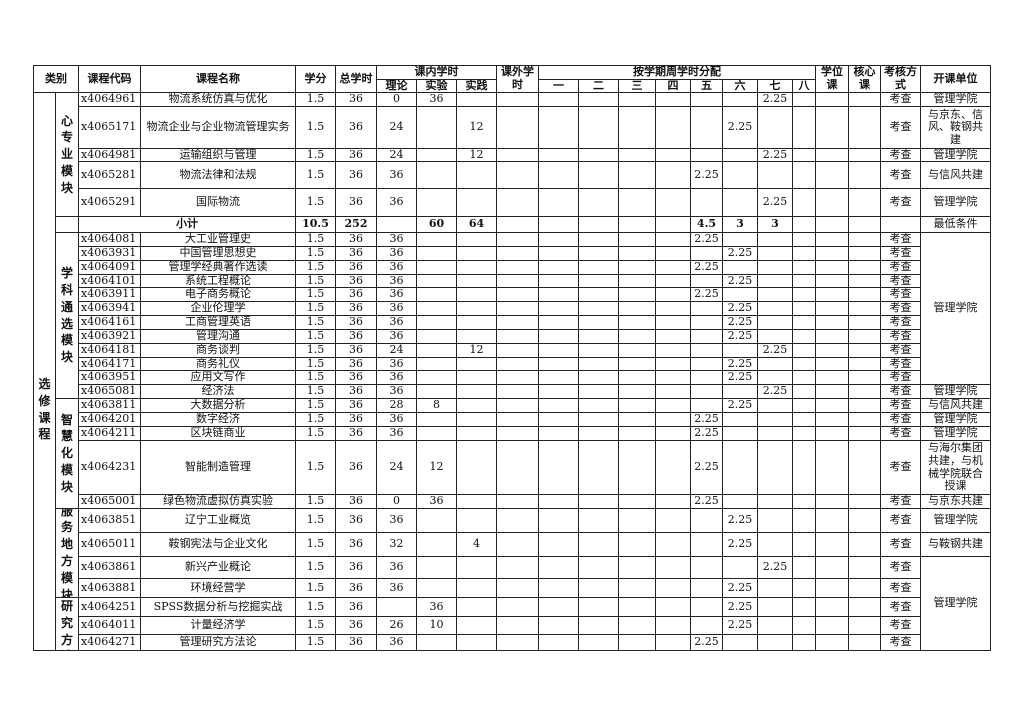  What do you see at coordinates (67, 224) in the screenshot?
I see `section-cell` at bounding box center [67, 224].